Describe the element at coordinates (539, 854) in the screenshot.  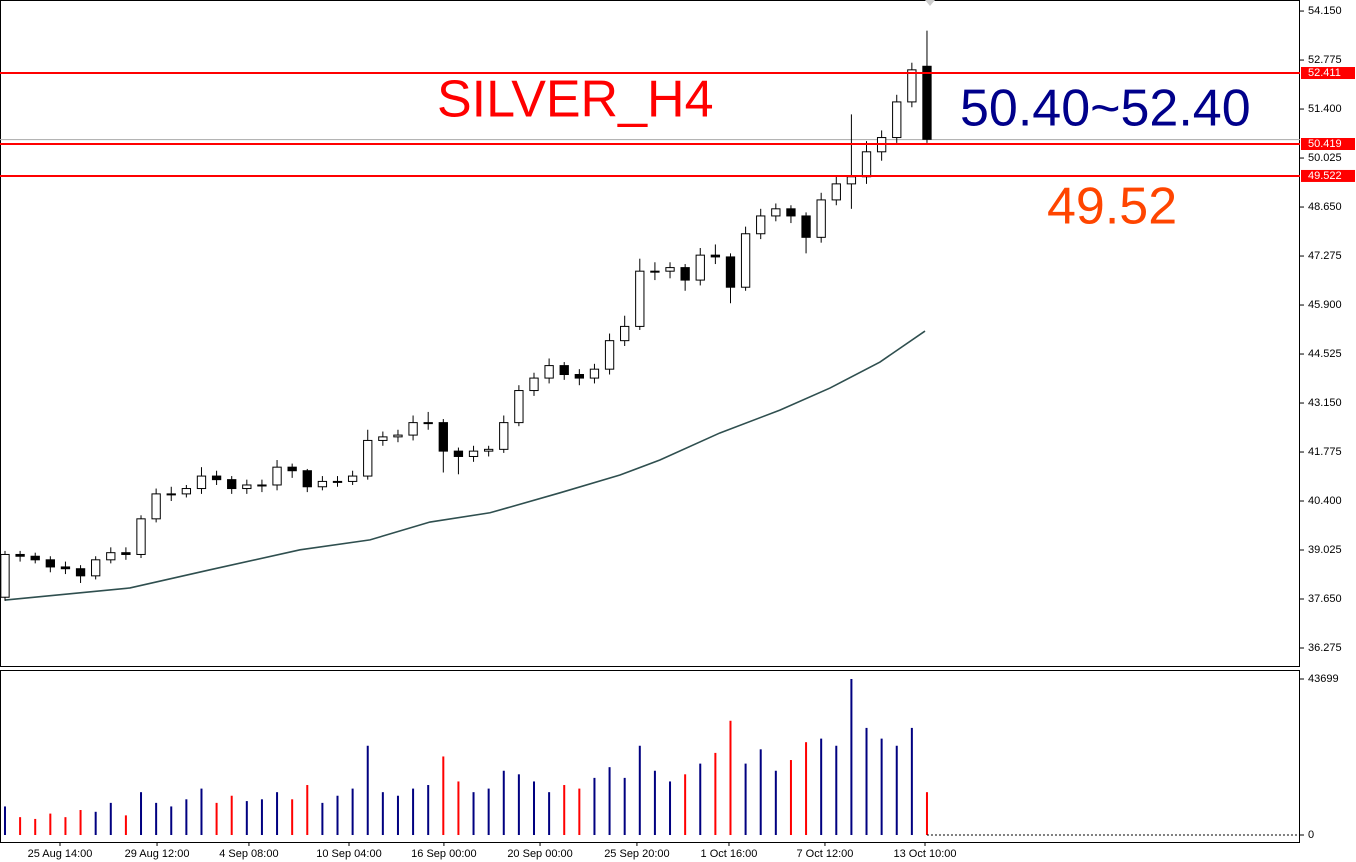
I see `x-tick-label: 20 Sep 00:00` at that location.